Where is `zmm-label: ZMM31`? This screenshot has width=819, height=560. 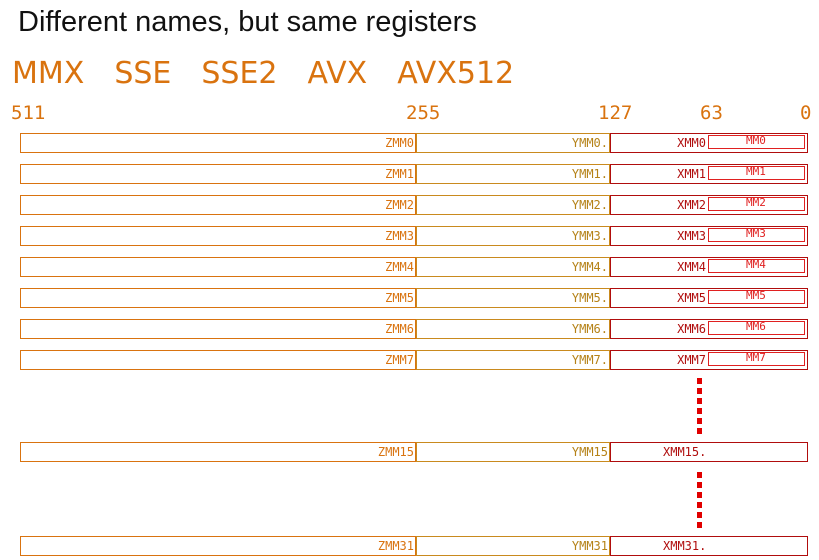
zmm-label: ZMM31 is located at coordinates (395, 546).